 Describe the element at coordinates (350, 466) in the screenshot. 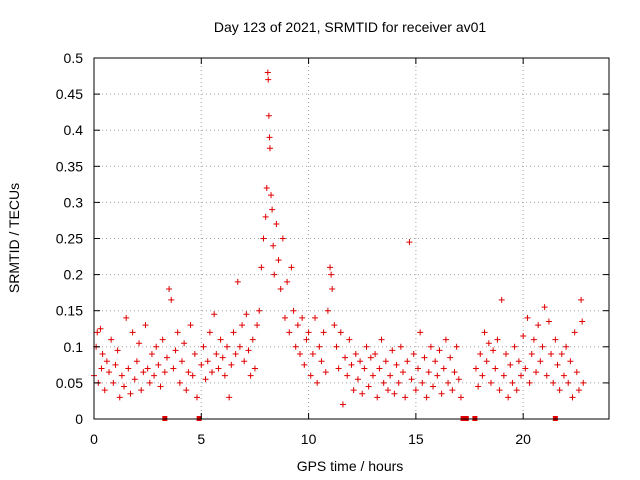

I see `x-axis-label: GPS time / hours` at that location.